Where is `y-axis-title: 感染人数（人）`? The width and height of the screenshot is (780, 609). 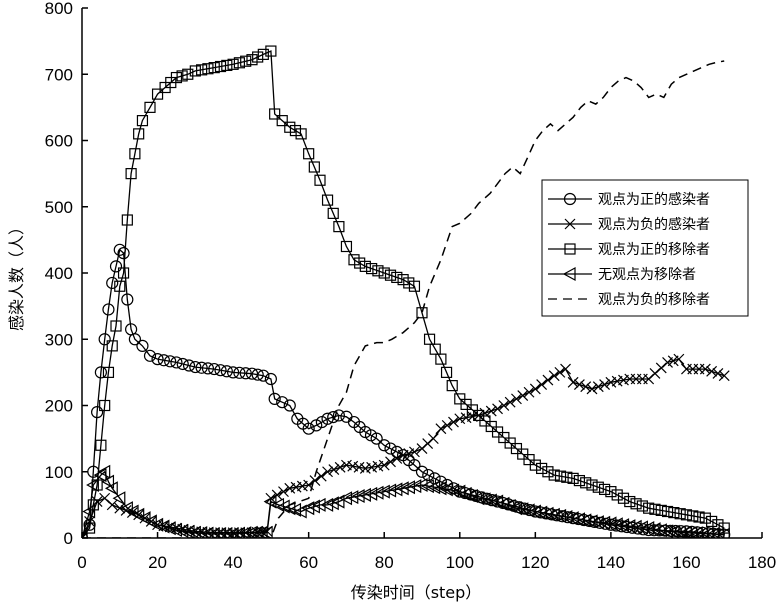
y-axis-title: 感染人数（人） is located at coordinates (16, 275).